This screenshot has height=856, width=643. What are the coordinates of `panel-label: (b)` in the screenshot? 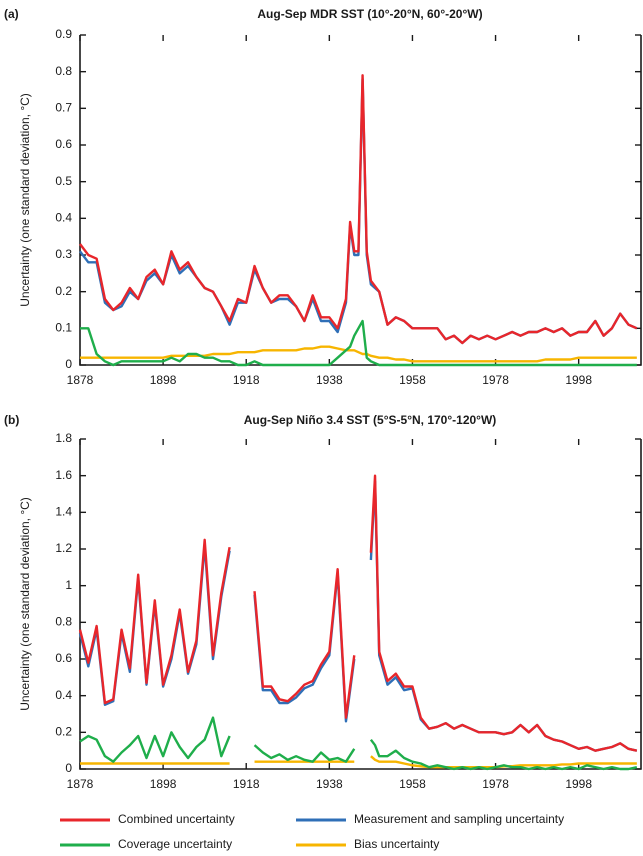 It's located at (11, 420).